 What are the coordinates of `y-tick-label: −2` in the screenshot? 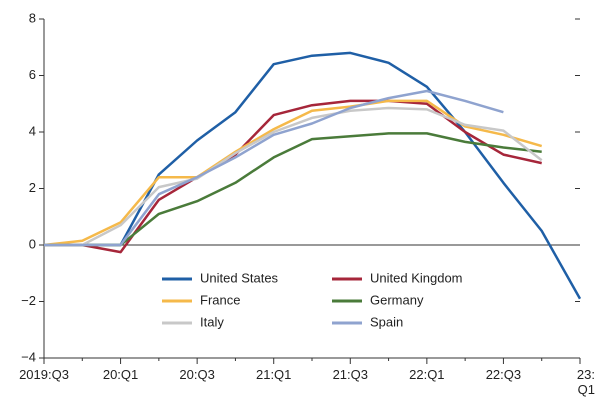 It's located at (28, 300).